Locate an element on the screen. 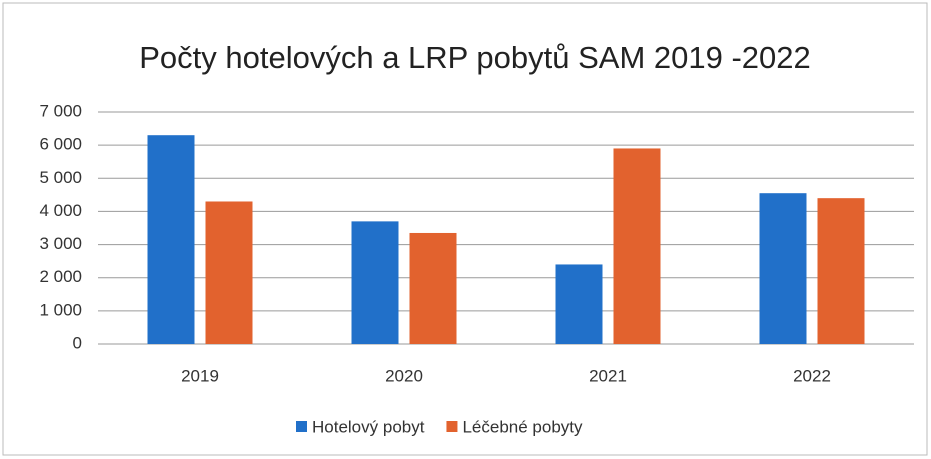 The height and width of the screenshot is (459, 931). y-tick-label: 1 000 is located at coordinates (60, 309).